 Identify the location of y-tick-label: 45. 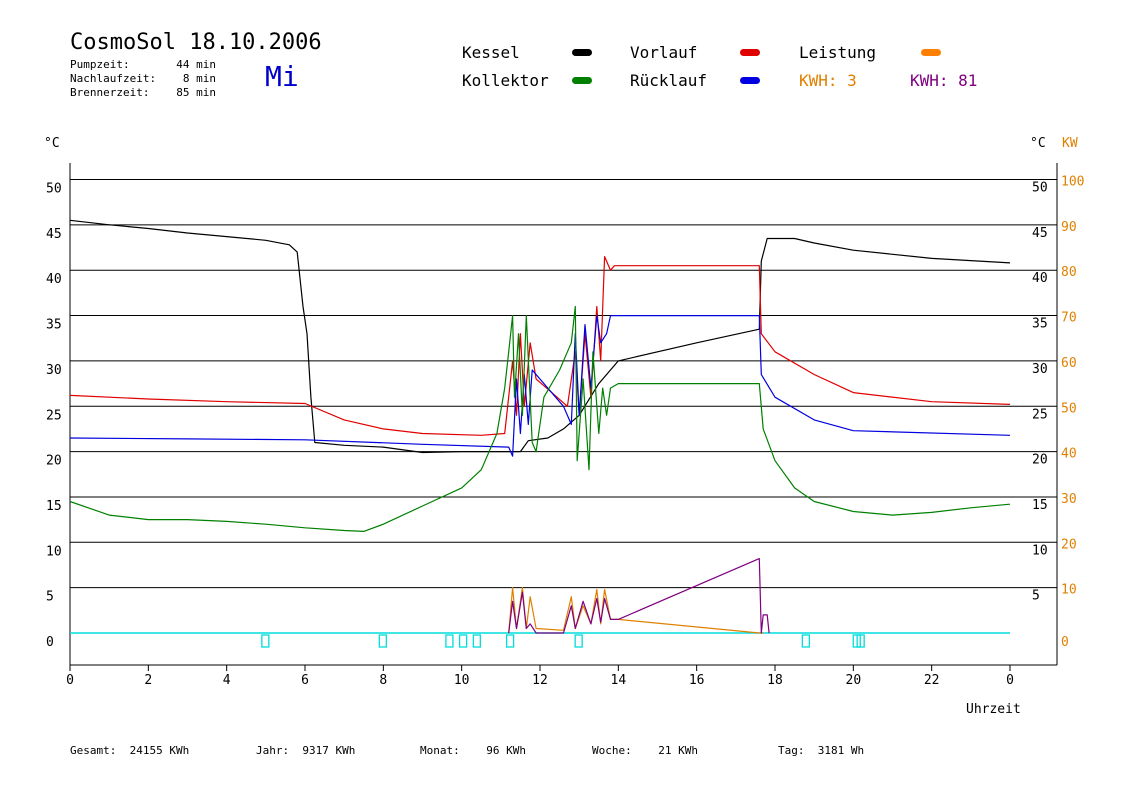
(54, 234).